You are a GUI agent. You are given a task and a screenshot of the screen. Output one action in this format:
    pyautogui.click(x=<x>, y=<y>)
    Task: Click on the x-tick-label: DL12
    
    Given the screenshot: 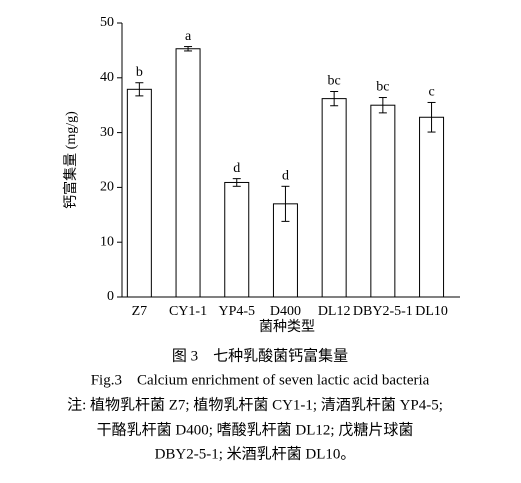 What is the action you would take?
    pyautogui.click(x=334, y=311)
    